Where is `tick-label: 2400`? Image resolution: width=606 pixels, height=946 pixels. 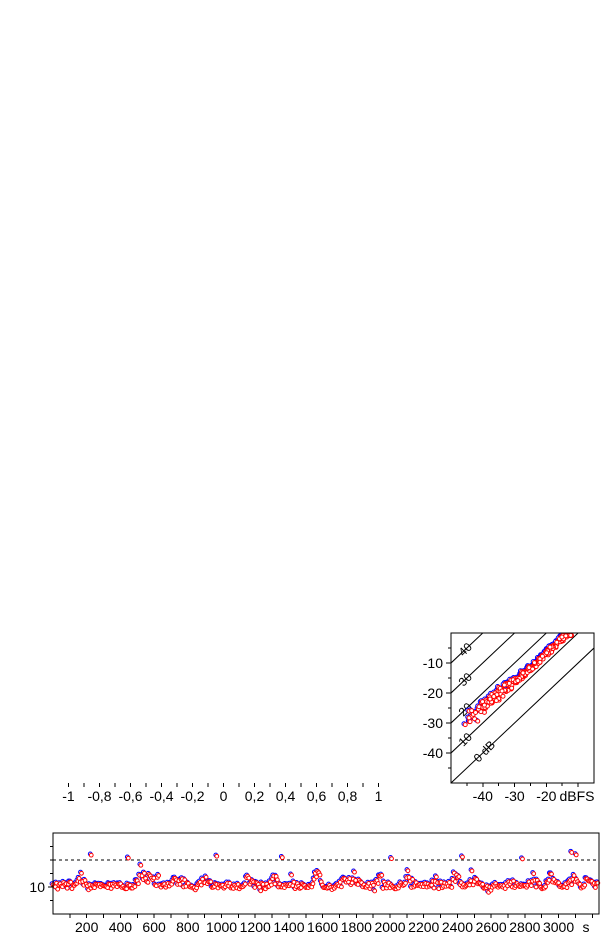
tick-label: 2400 is located at coordinates (457, 927).